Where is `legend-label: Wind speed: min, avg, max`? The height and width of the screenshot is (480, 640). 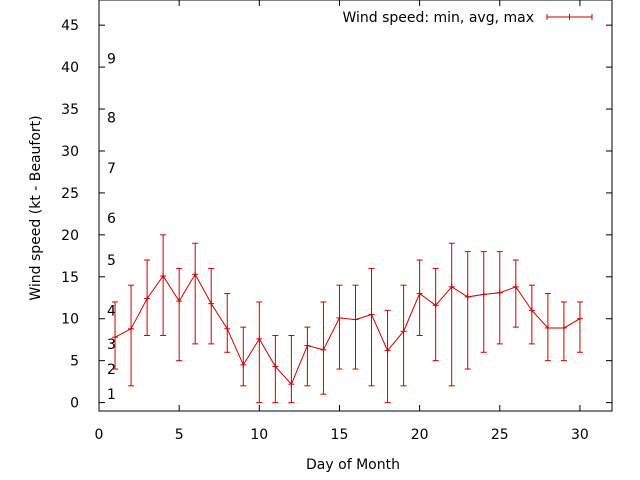 legend-label: Wind speed: min, avg, max is located at coordinates (438, 18).